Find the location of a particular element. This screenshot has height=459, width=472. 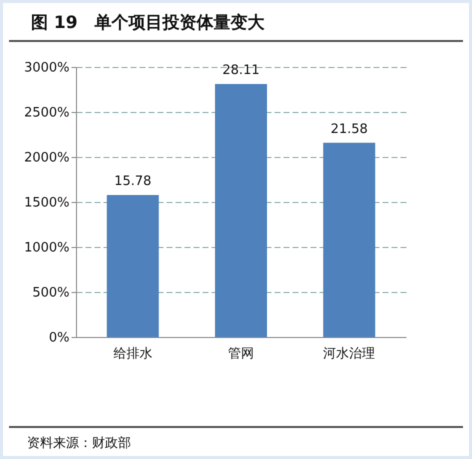

chart-title: 图 19 单个项目投资体量变大 is located at coordinates (236, 22).